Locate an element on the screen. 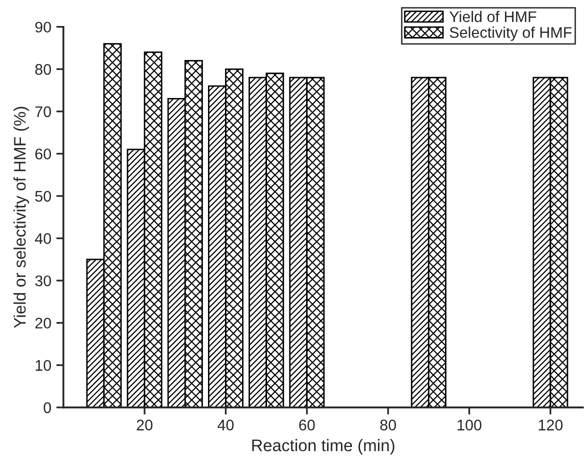  y-tick-label: 80 is located at coordinates (43, 69).